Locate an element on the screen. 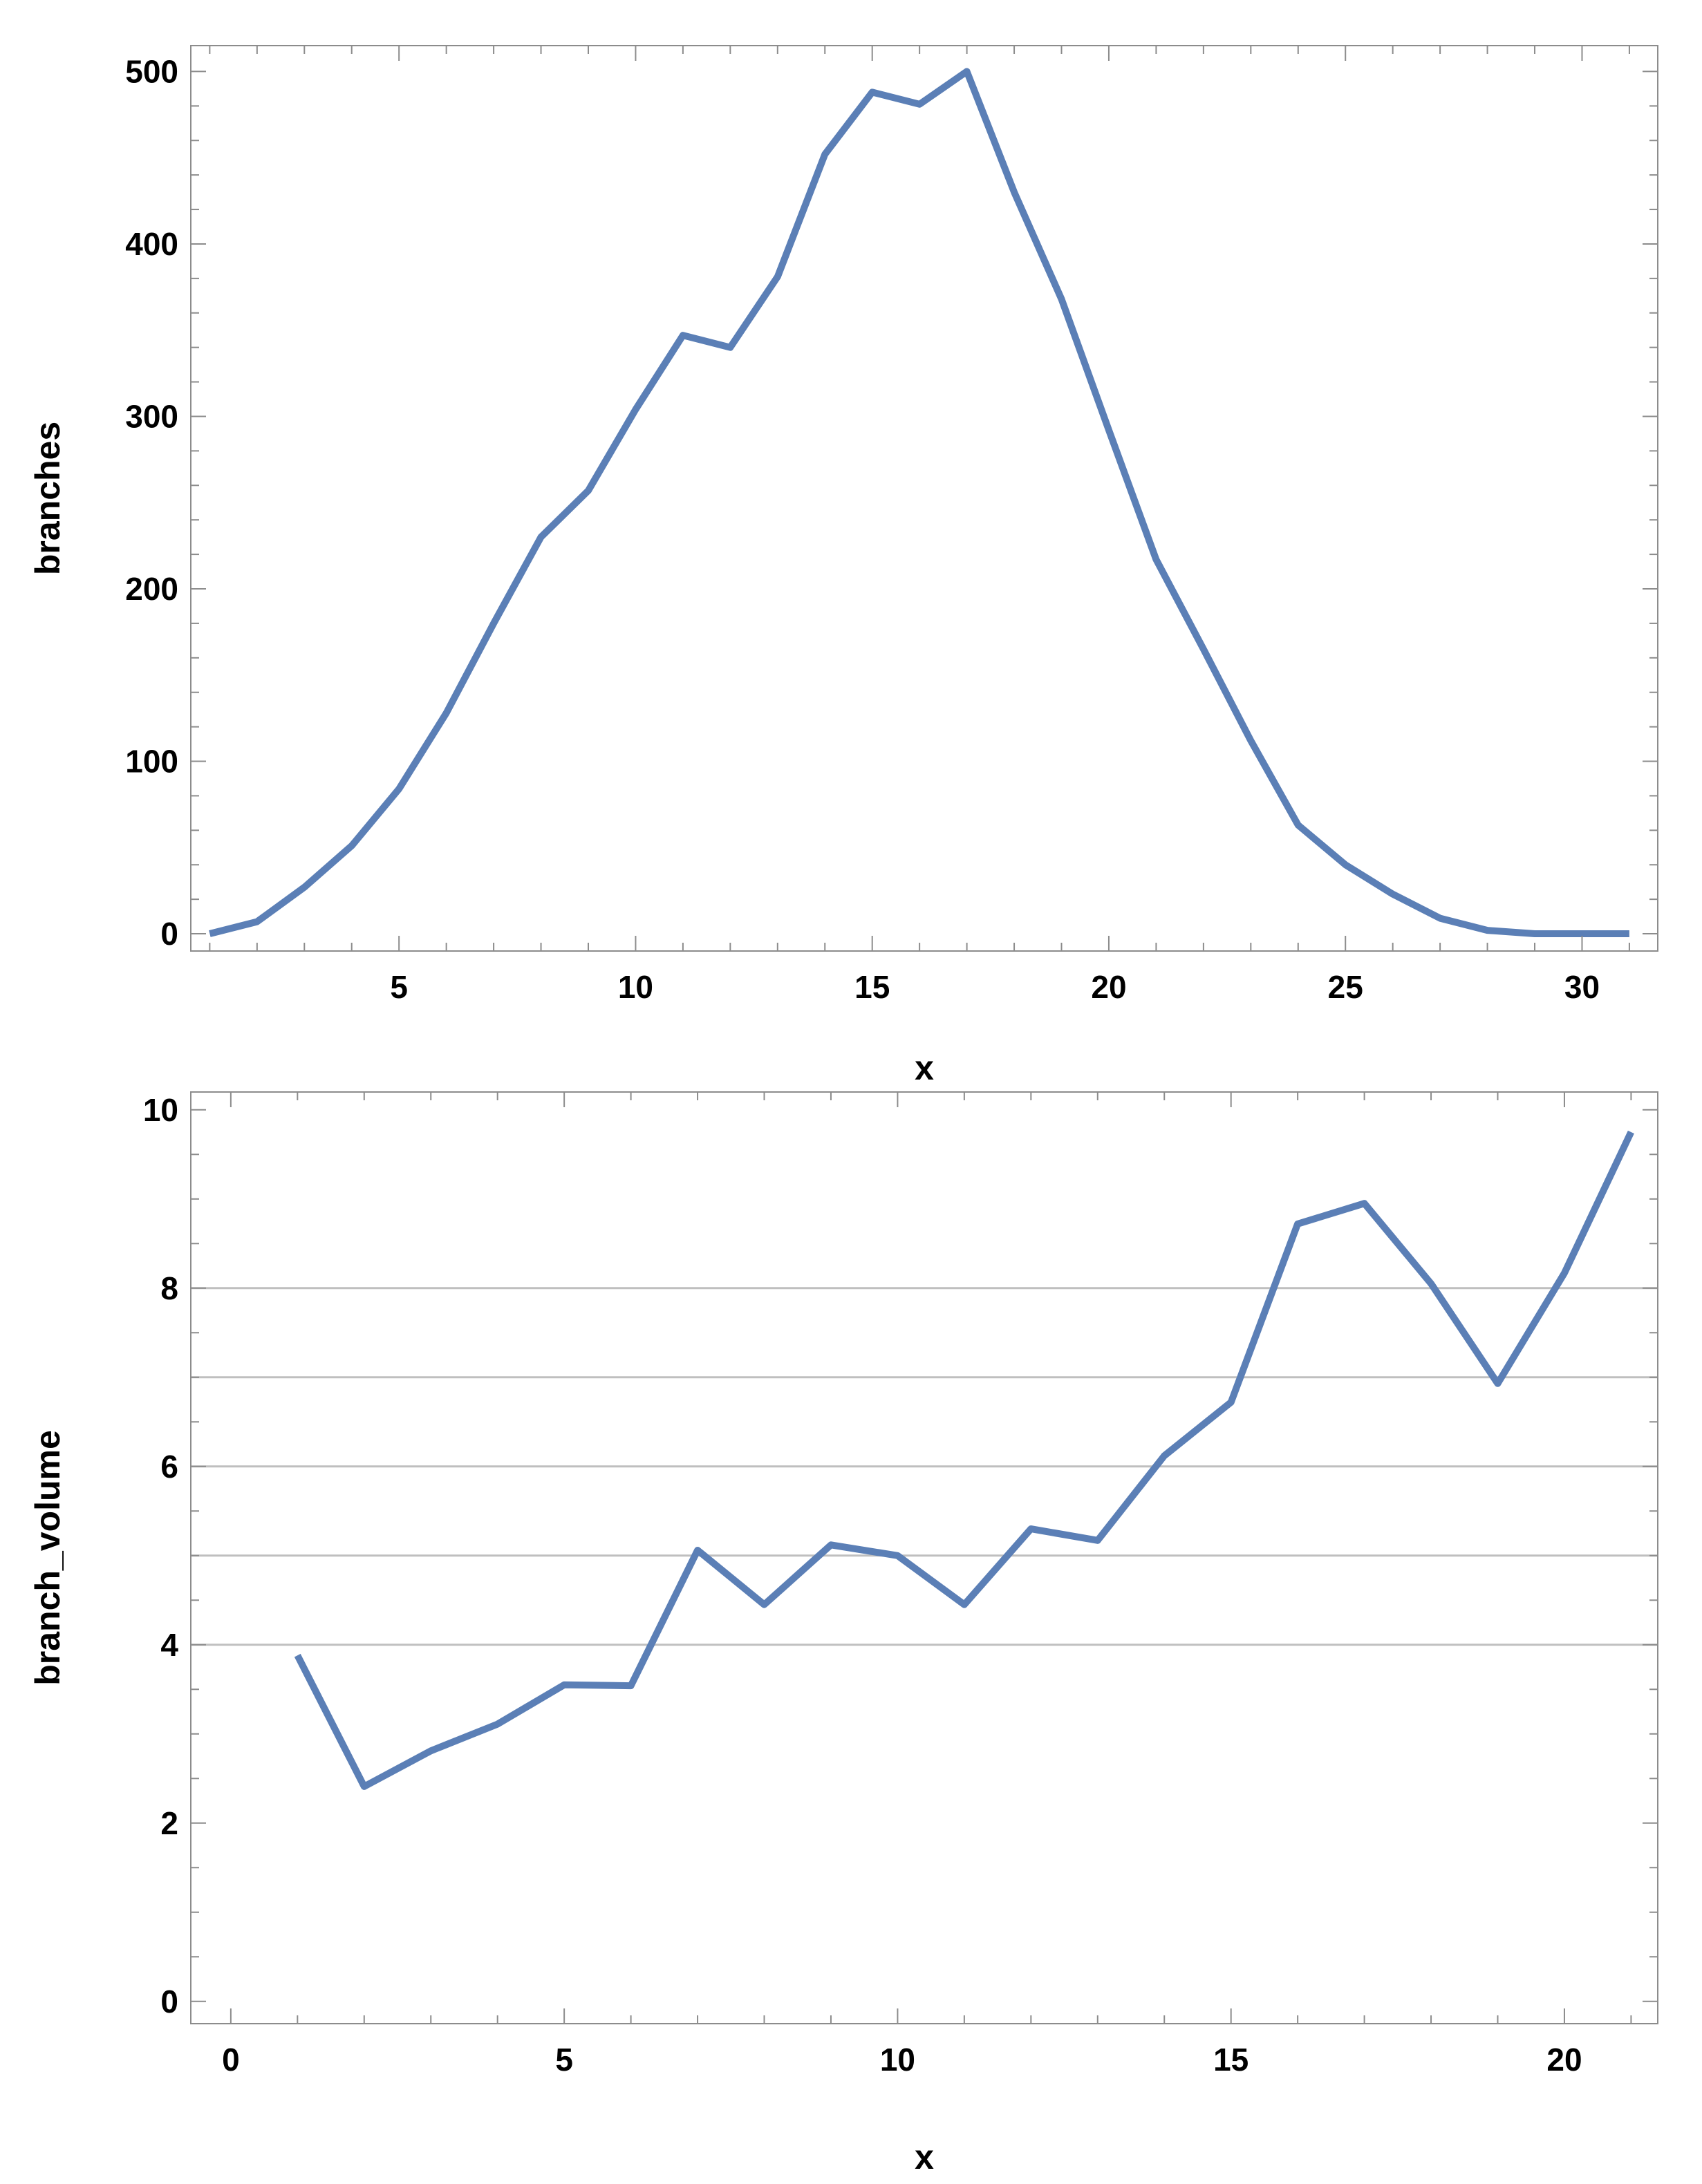 This screenshot has height=2184, width=1702. branch-volume-chart-x-tick-label: 10 is located at coordinates (897, 2060).